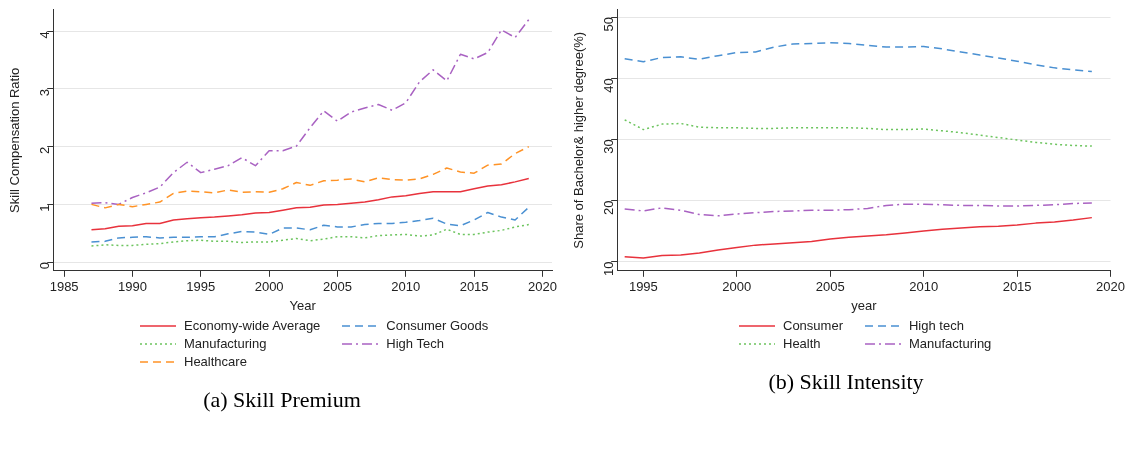 The image size is (1129, 456). Describe the element at coordinates (608, 24) in the screenshot. I see `y-tick-label: 50` at that location.